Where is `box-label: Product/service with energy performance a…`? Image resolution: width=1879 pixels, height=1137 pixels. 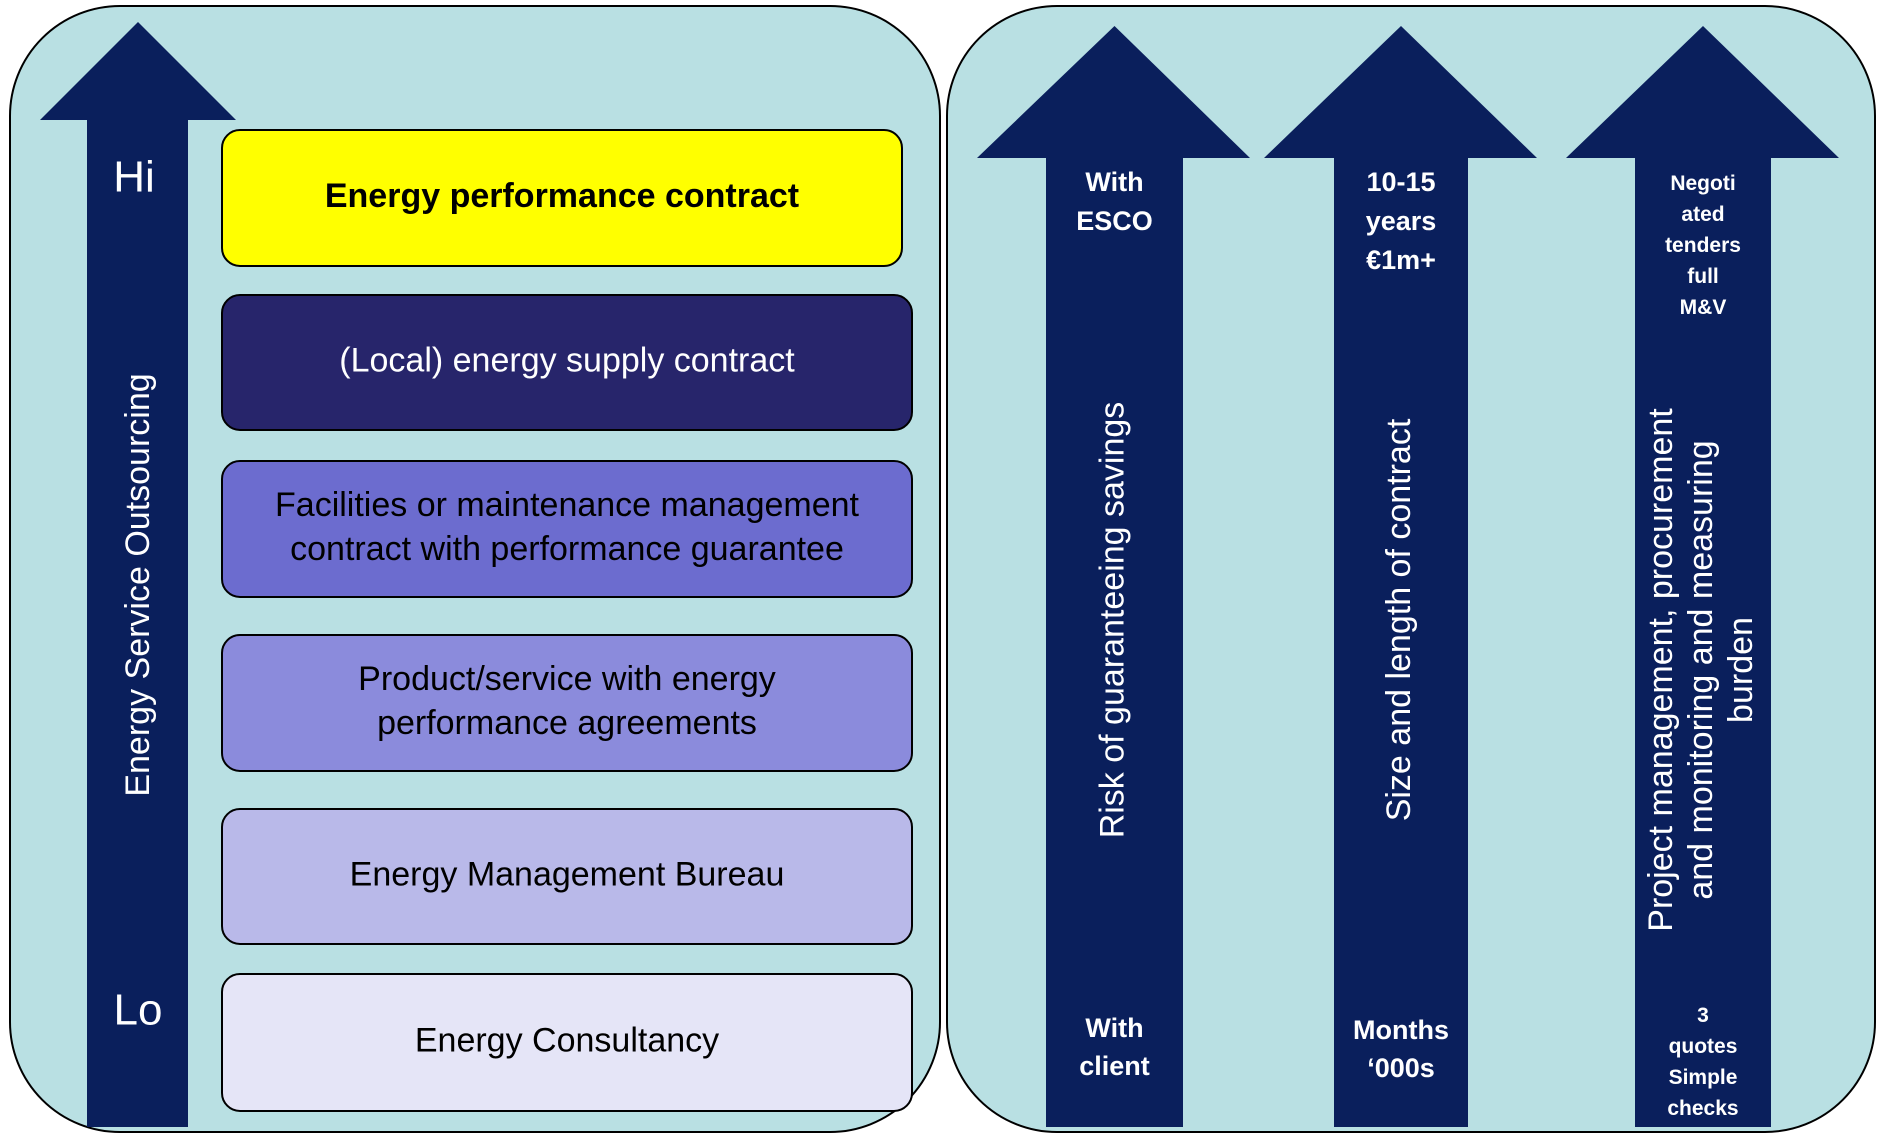
box-label: Product/service with energy performance a… is located at coordinates (567, 701).